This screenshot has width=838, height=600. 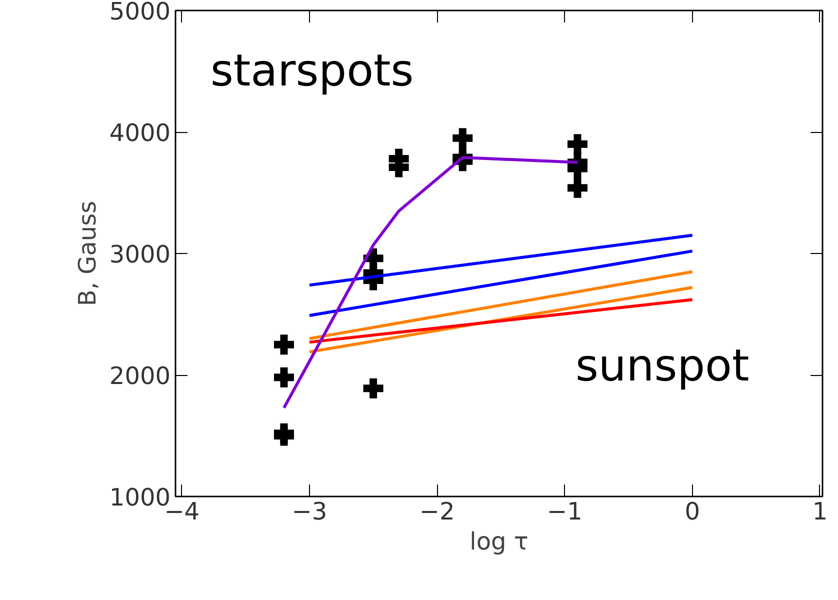 I want to click on y-tick-label: 2000, so click(x=139, y=376).